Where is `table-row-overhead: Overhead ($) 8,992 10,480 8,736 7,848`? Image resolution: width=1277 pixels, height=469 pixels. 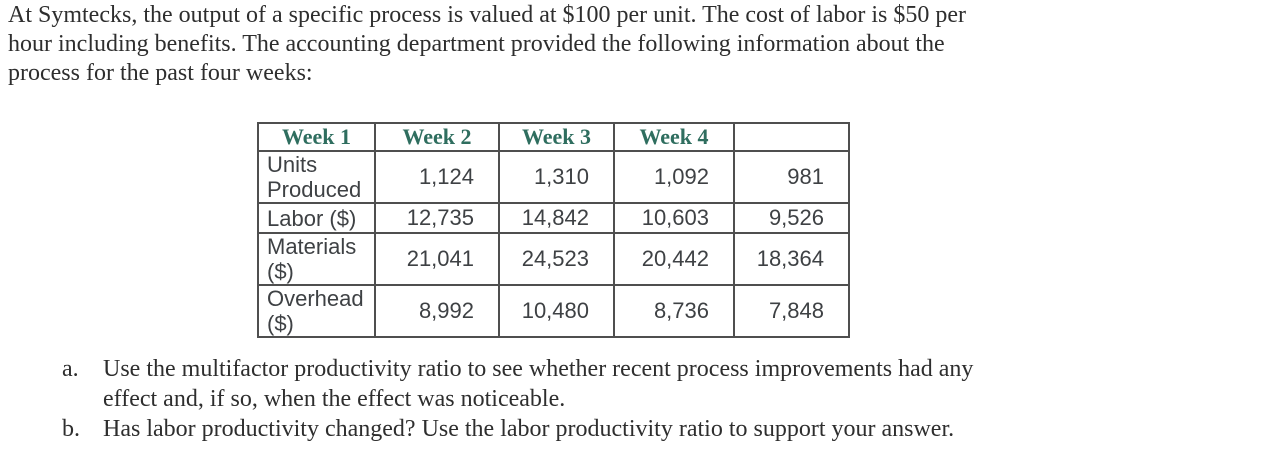 table-row-overhead: Overhead ($) 8,992 10,480 8,736 7,848 is located at coordinates (553, 311).